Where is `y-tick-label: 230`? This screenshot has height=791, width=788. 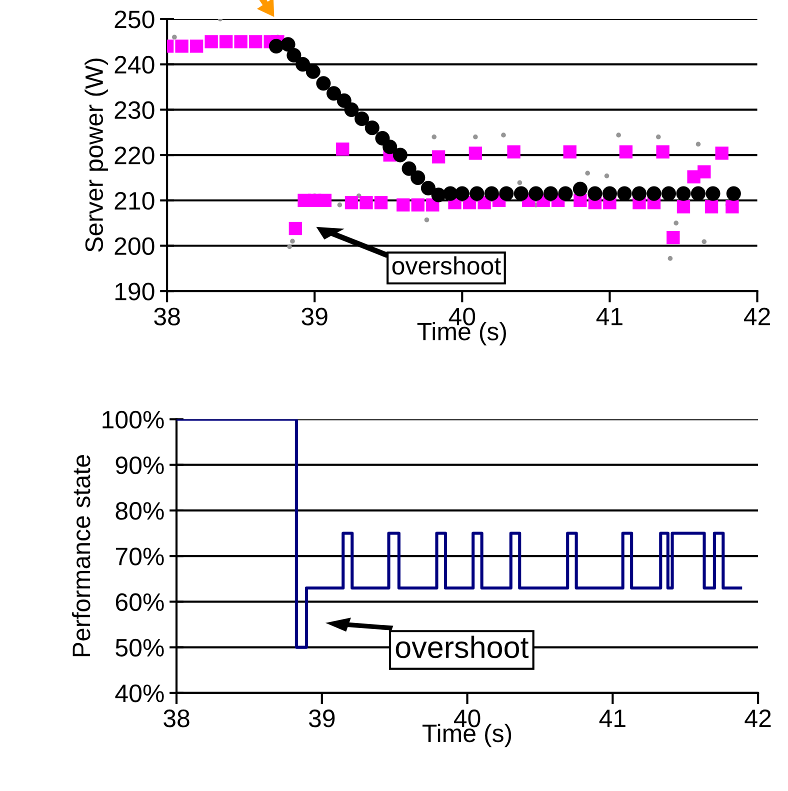
y-tick-label: 230 is located at coordinates (134, 110).